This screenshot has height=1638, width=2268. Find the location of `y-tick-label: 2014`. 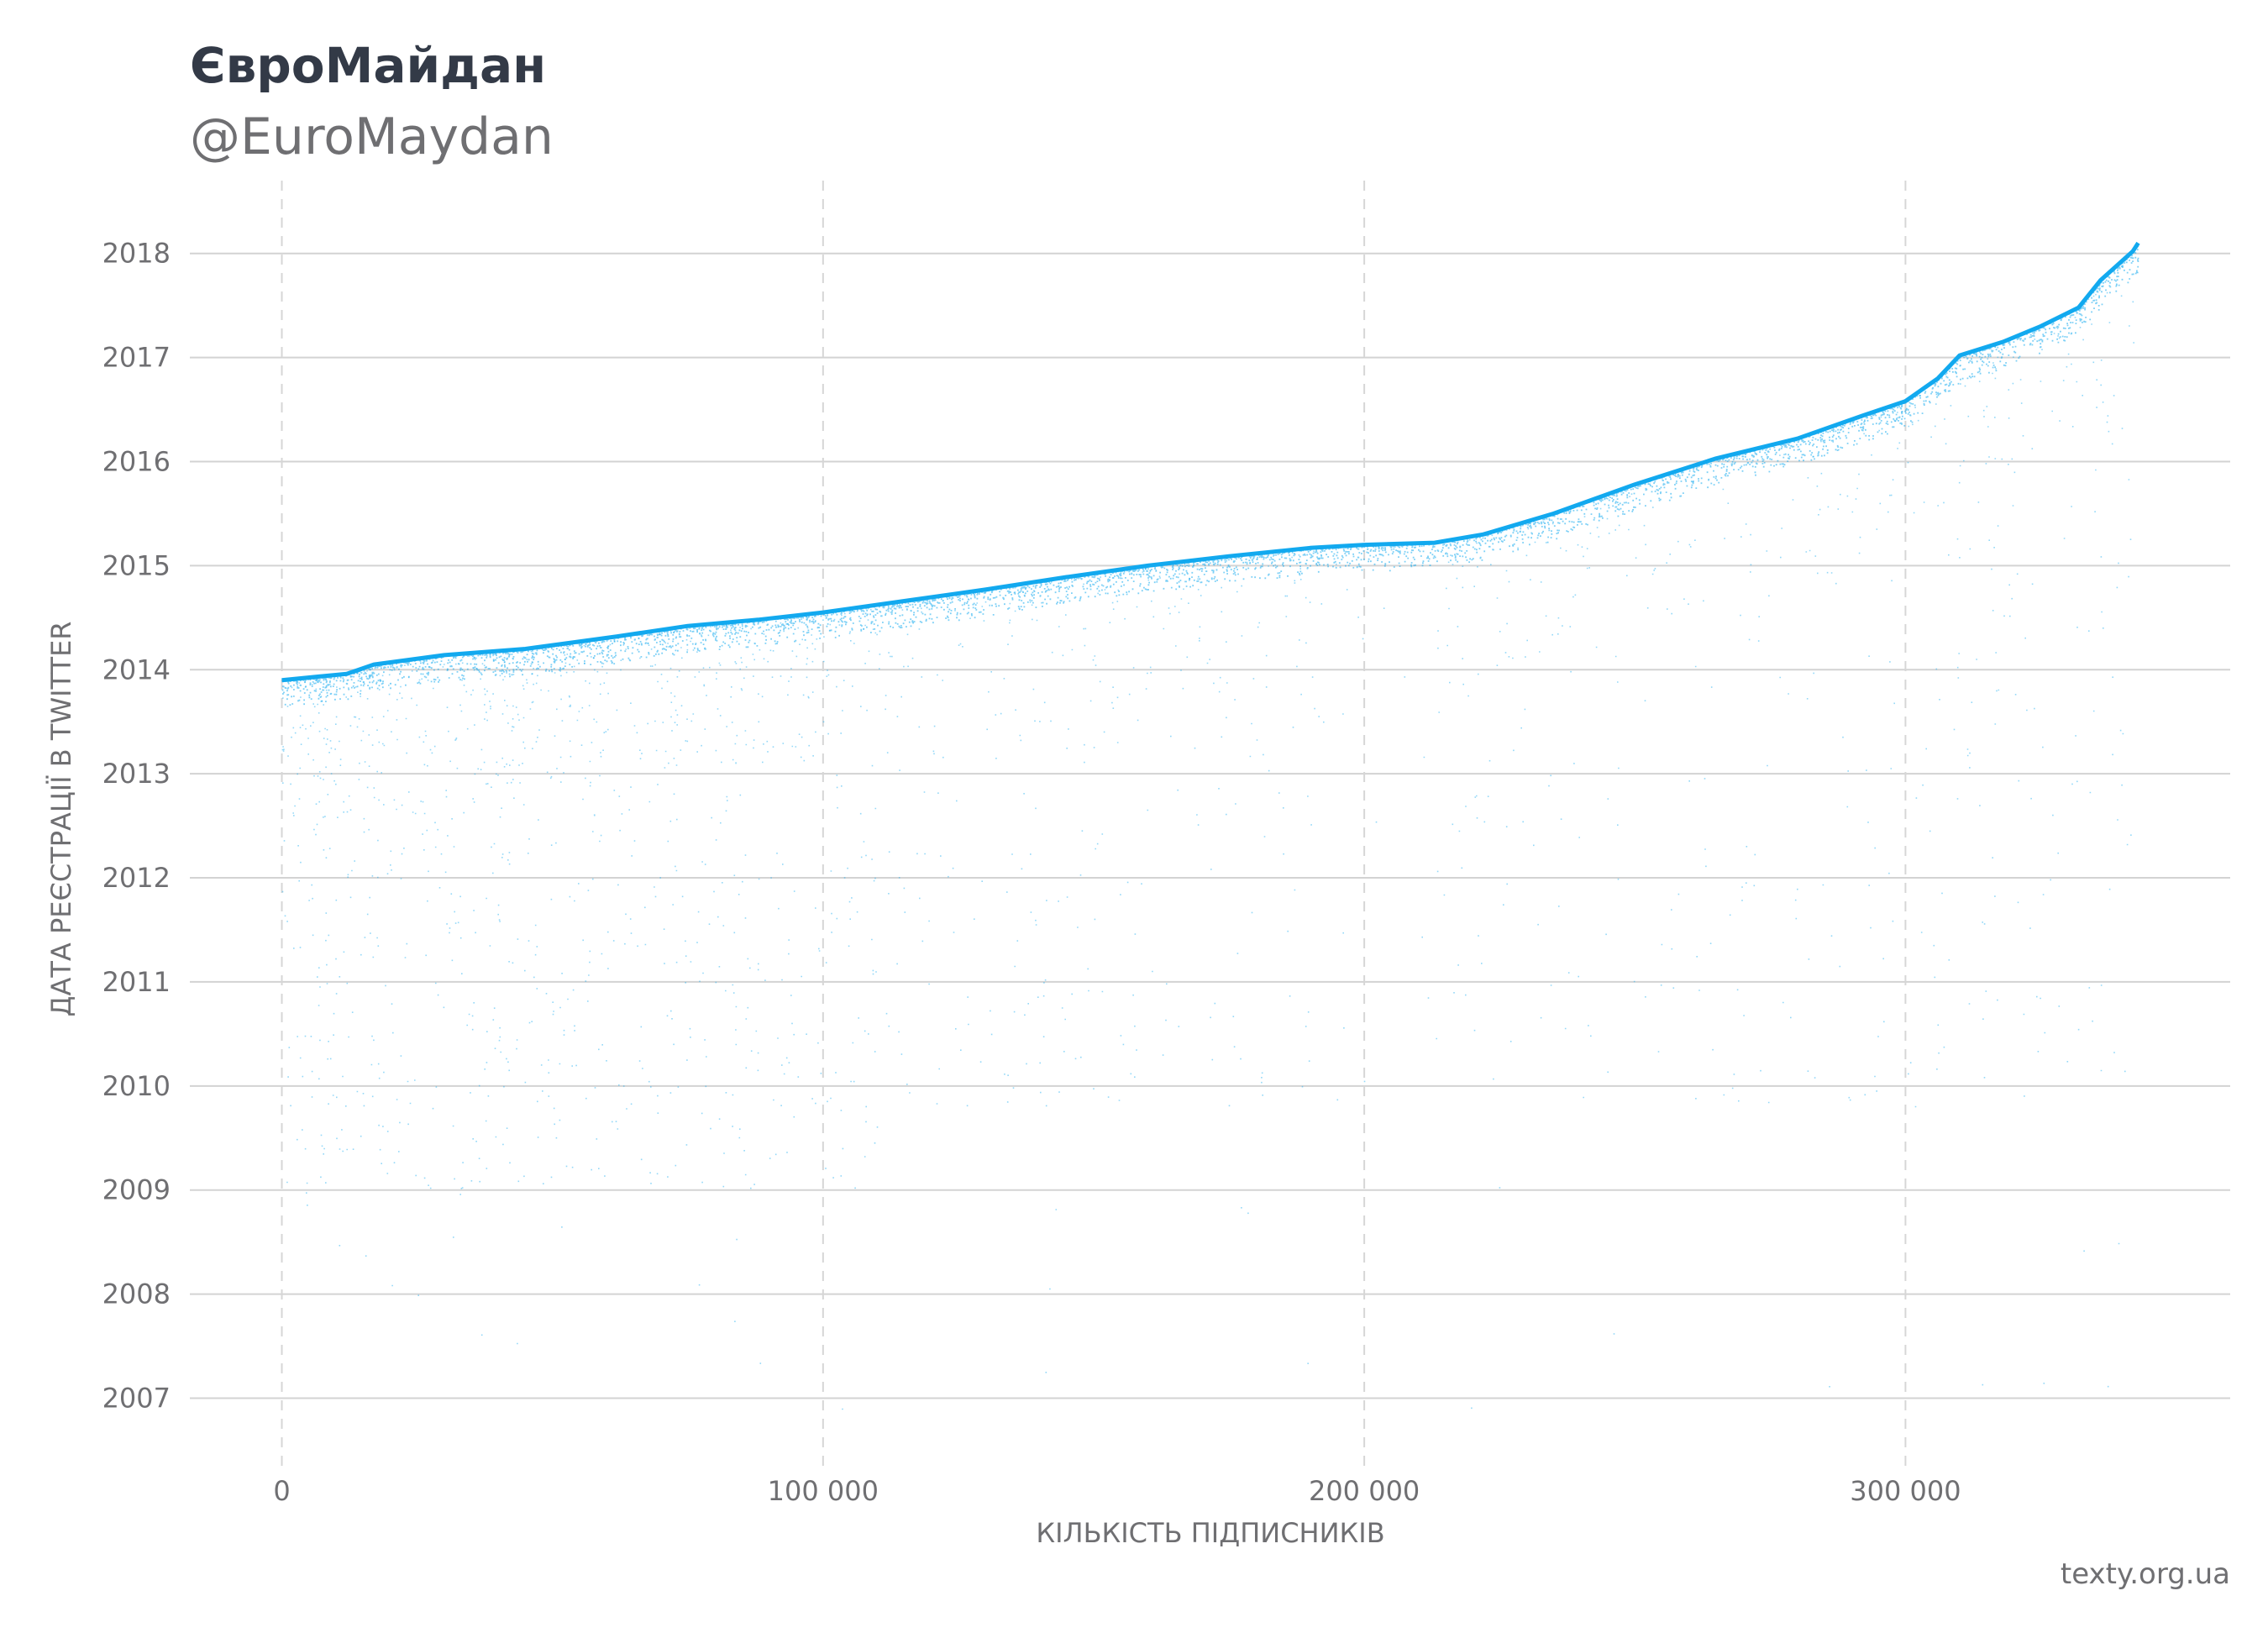

y-tick-label: 2014 is located at coordinates (136, 669).